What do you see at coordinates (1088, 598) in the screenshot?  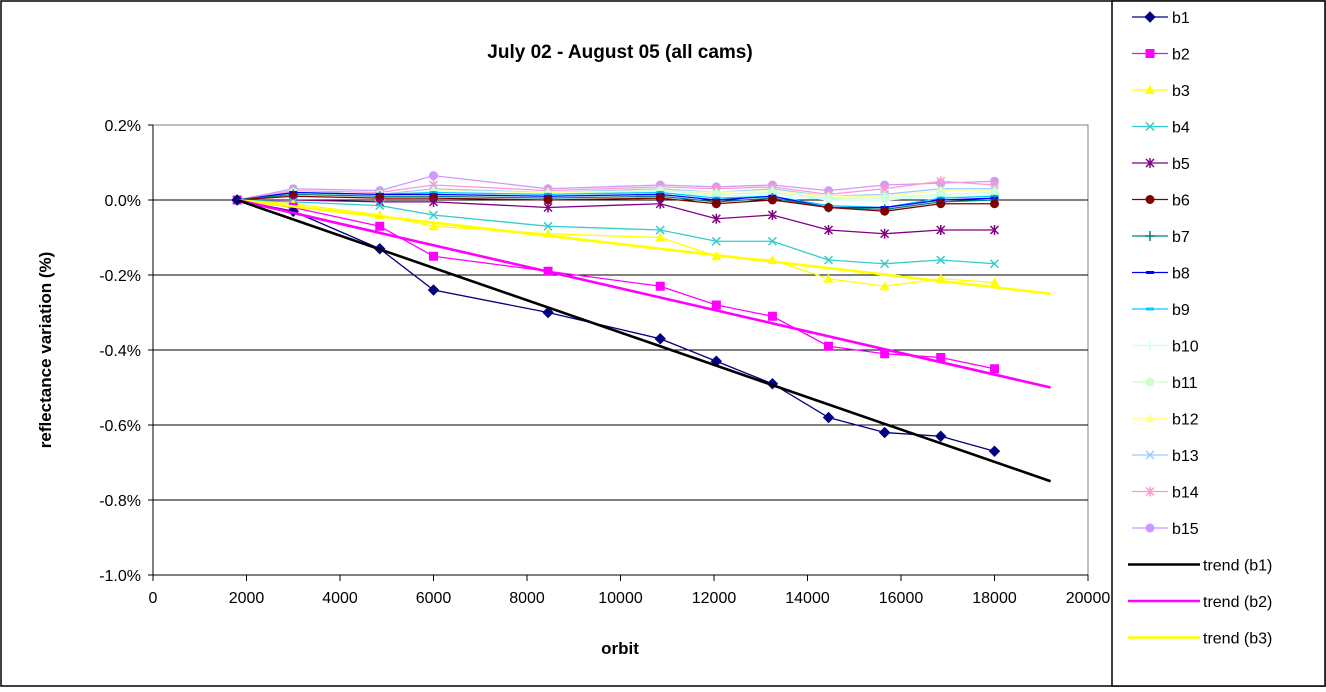 I see `x-tick-label: 20000` at bounding box center [1088, 598].